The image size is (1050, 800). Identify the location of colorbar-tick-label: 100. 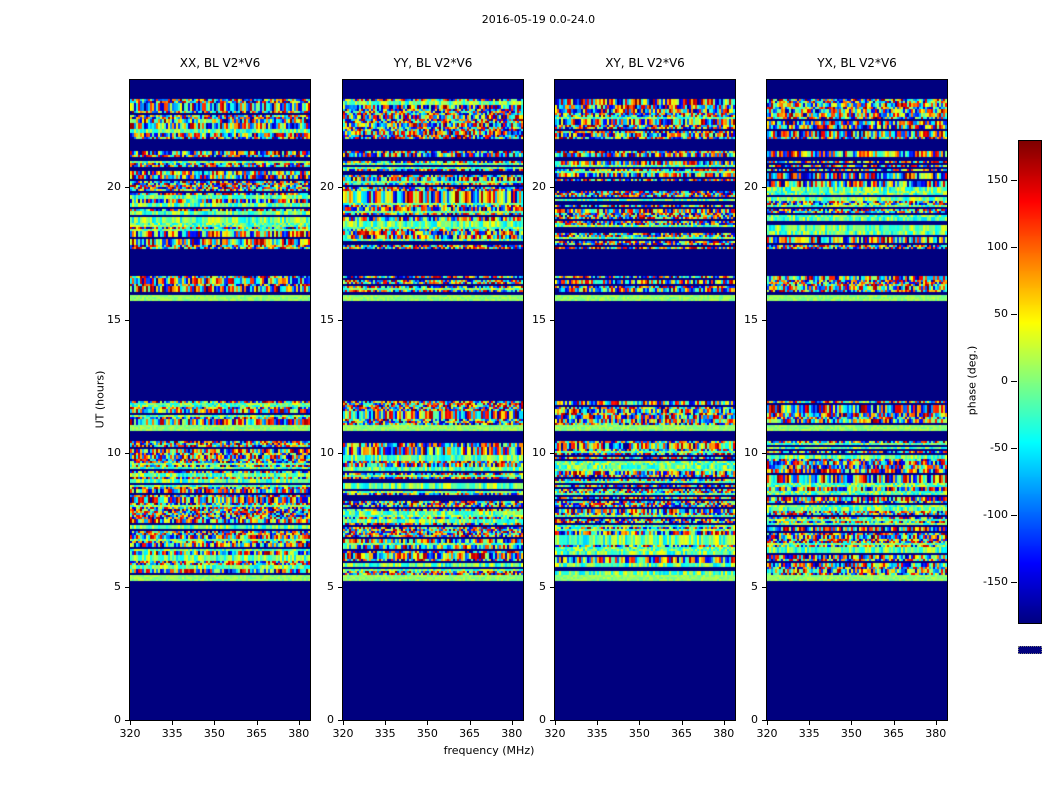
(997, 247).